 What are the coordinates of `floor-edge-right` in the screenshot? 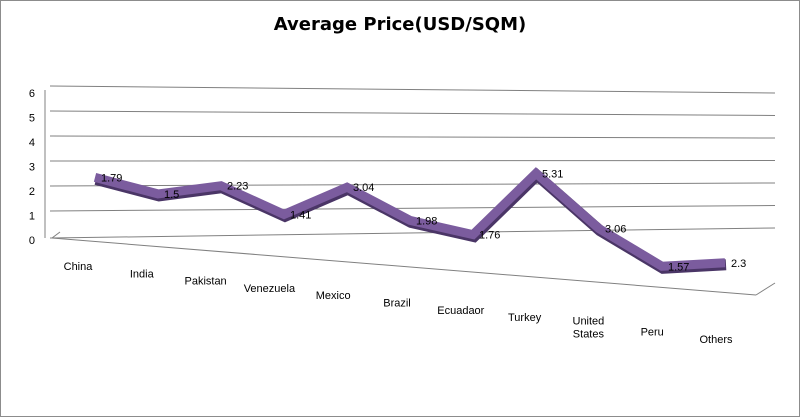 It's located at (765, 289).